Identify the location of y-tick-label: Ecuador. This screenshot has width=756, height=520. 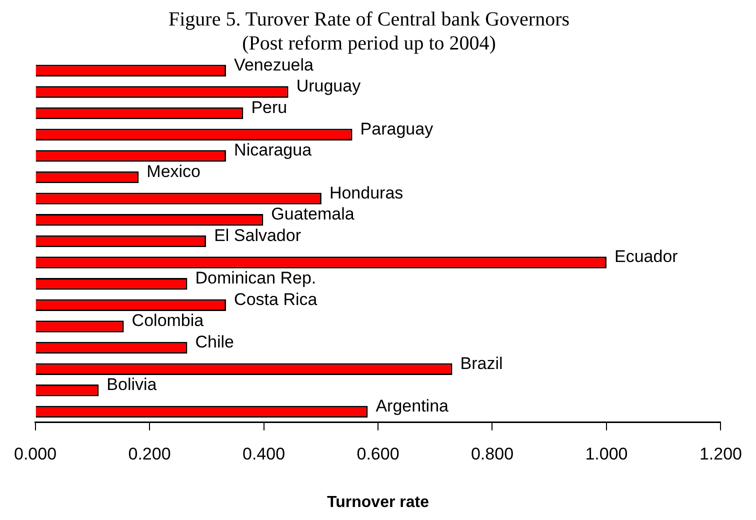
(646, 256).